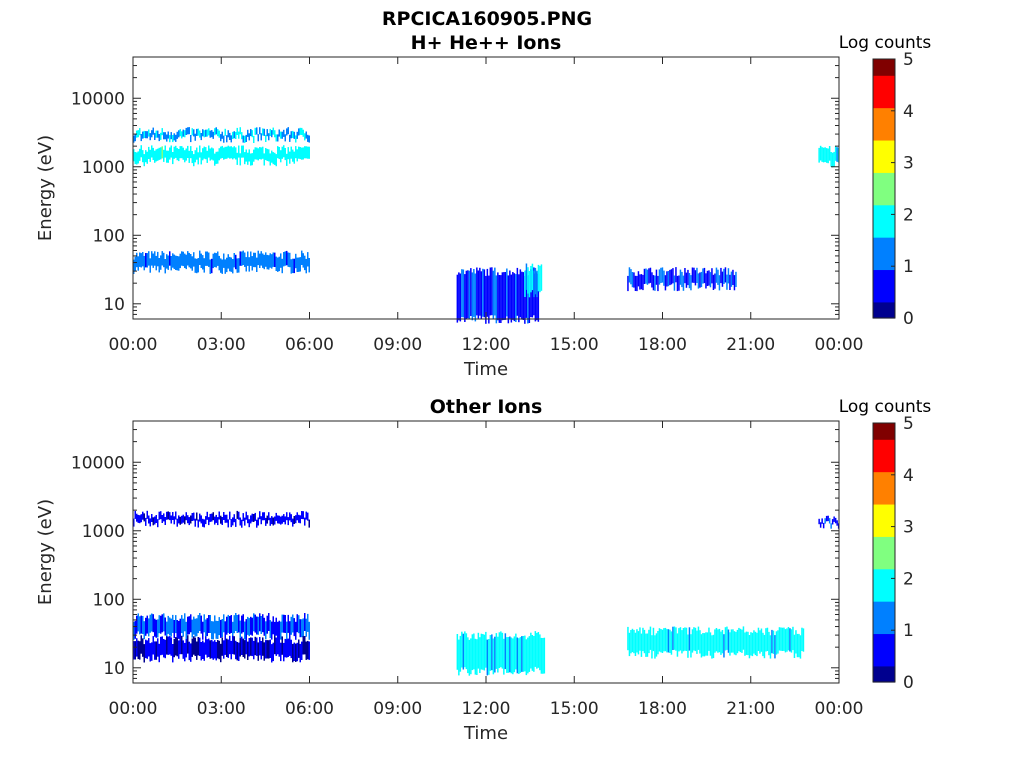 The width and height of the screenshot is (1024, 768). What do you see at coordinates (908, 579) in the screenshot?
I see `colorbar-tick-label: 2` at bounding box center [908, 579].